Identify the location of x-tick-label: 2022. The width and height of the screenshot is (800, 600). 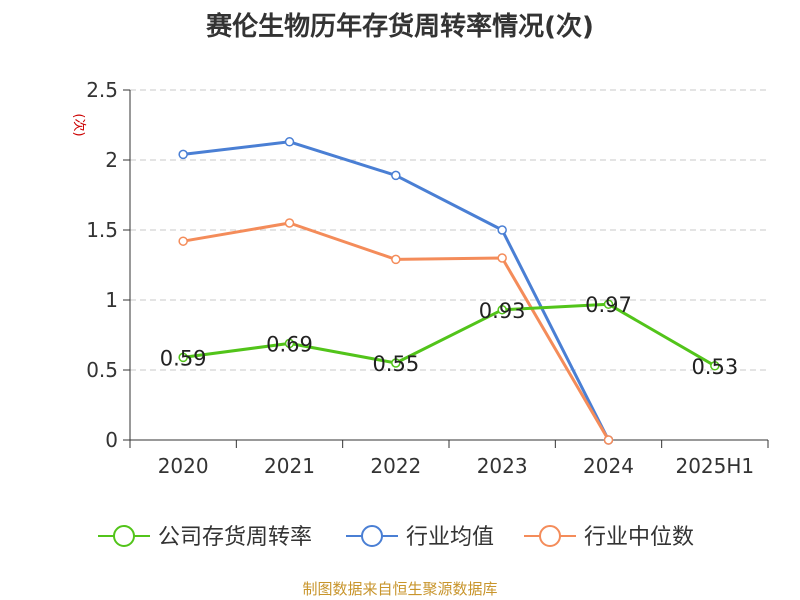
(395, 466).